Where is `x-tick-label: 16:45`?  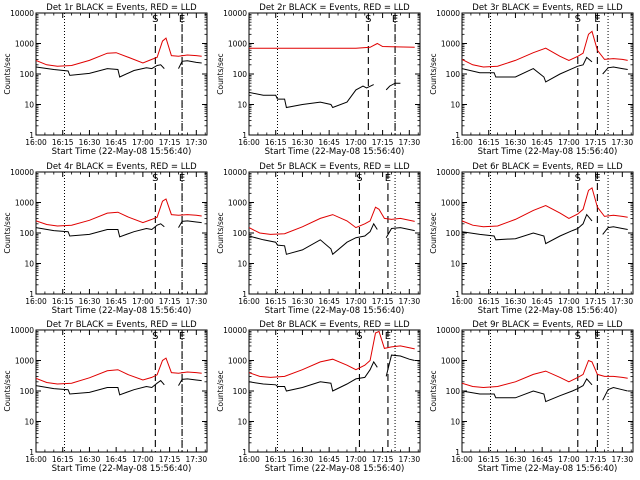
x-tick-label: 16:45 is located at coordinates (329, 459).